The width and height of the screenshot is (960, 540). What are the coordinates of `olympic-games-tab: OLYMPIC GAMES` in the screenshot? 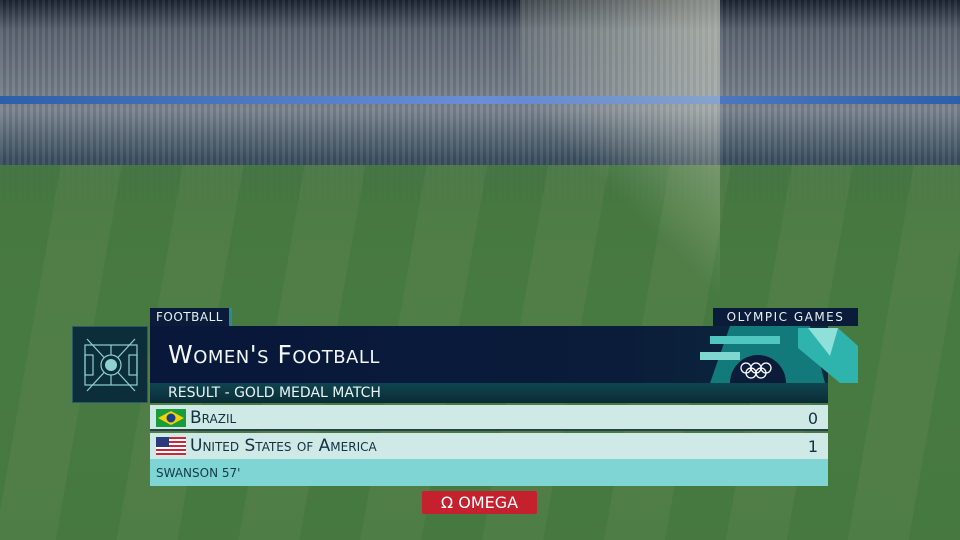 It's located at (785, 317).